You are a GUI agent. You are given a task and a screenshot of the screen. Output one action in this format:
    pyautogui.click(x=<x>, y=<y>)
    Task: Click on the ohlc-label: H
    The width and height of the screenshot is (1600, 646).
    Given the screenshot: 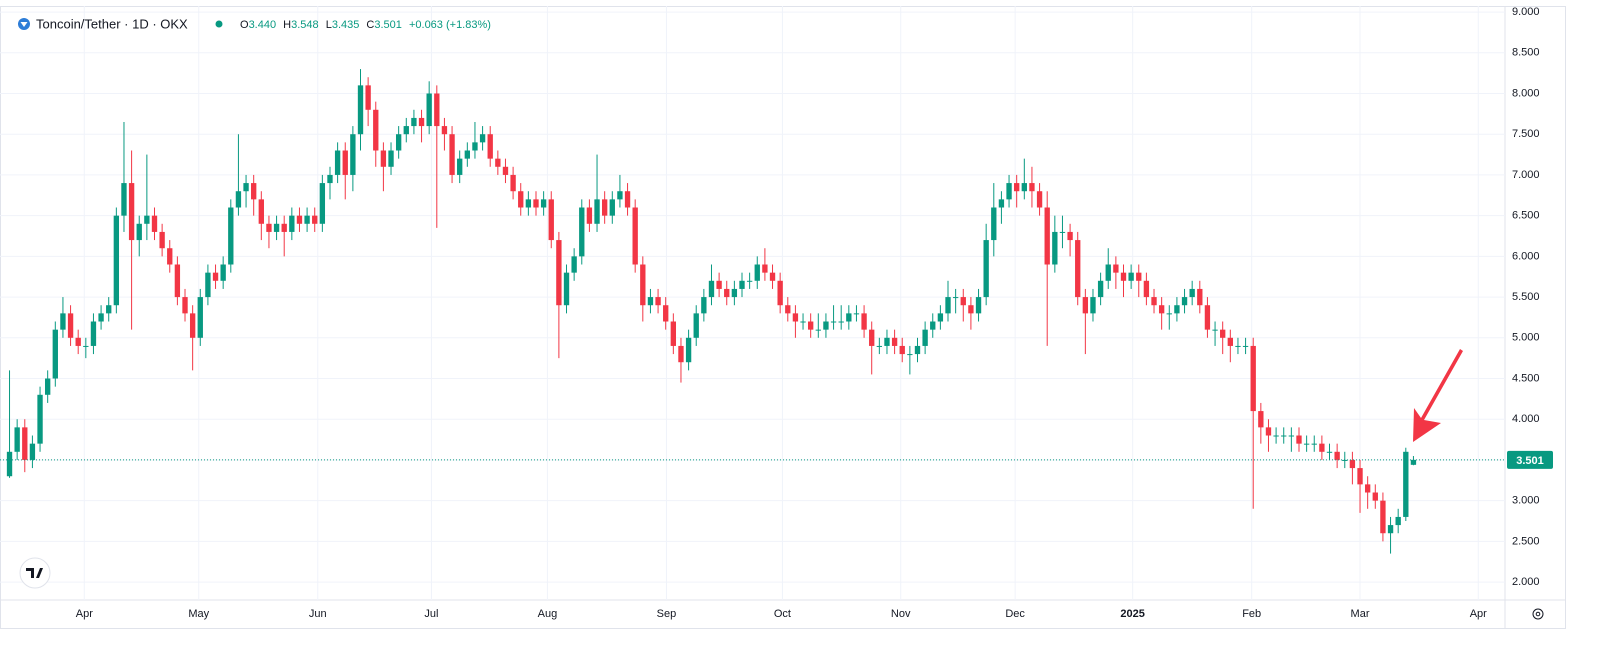 What is the action you would take?
    pyautogui.click(x=287, y=25)
    